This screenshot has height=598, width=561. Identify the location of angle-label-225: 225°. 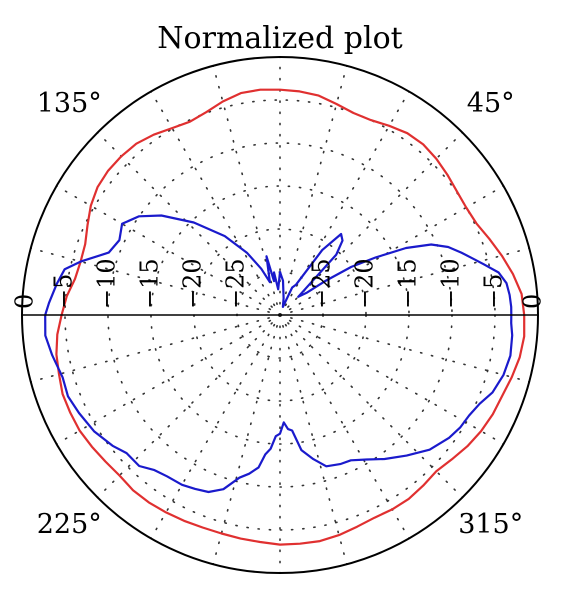
(69, 524).